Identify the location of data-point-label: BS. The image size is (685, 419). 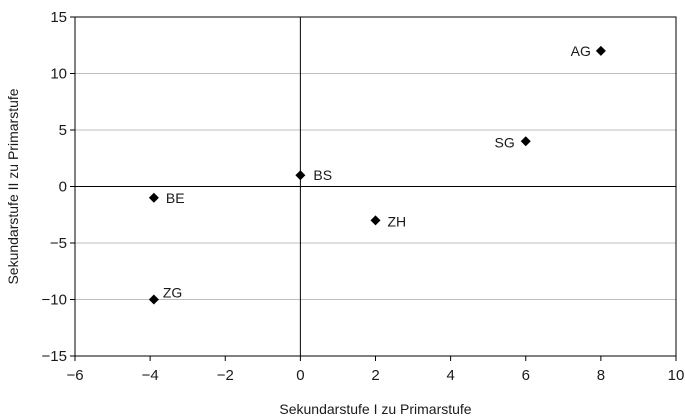
(322, 175).